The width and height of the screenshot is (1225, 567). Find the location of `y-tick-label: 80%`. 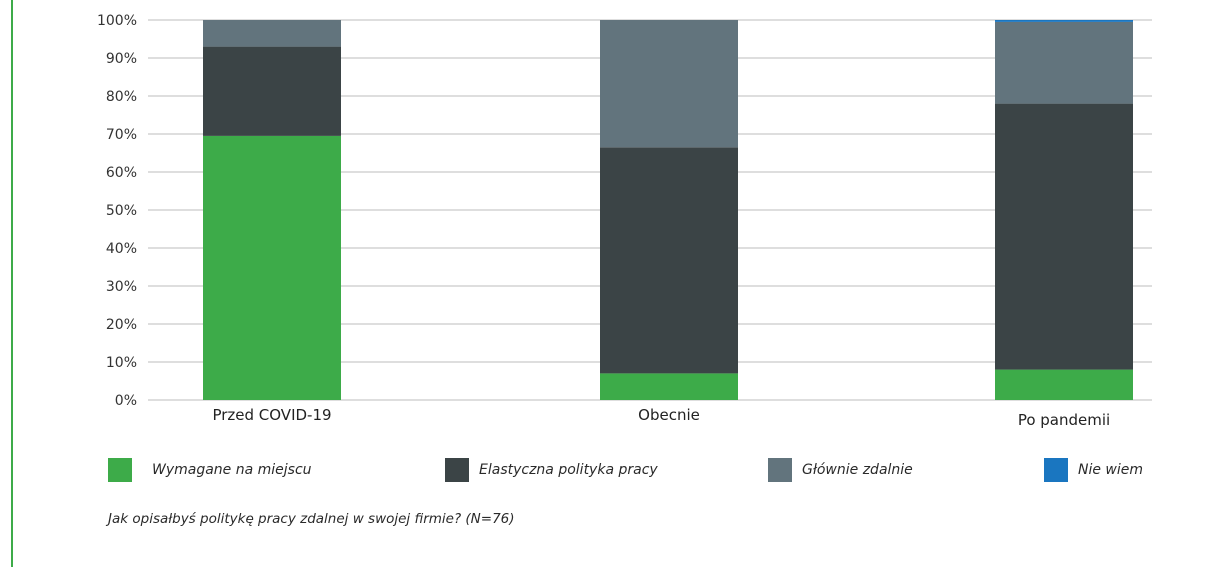

y-tick-label: 80% is located at coordinates (121, 97).